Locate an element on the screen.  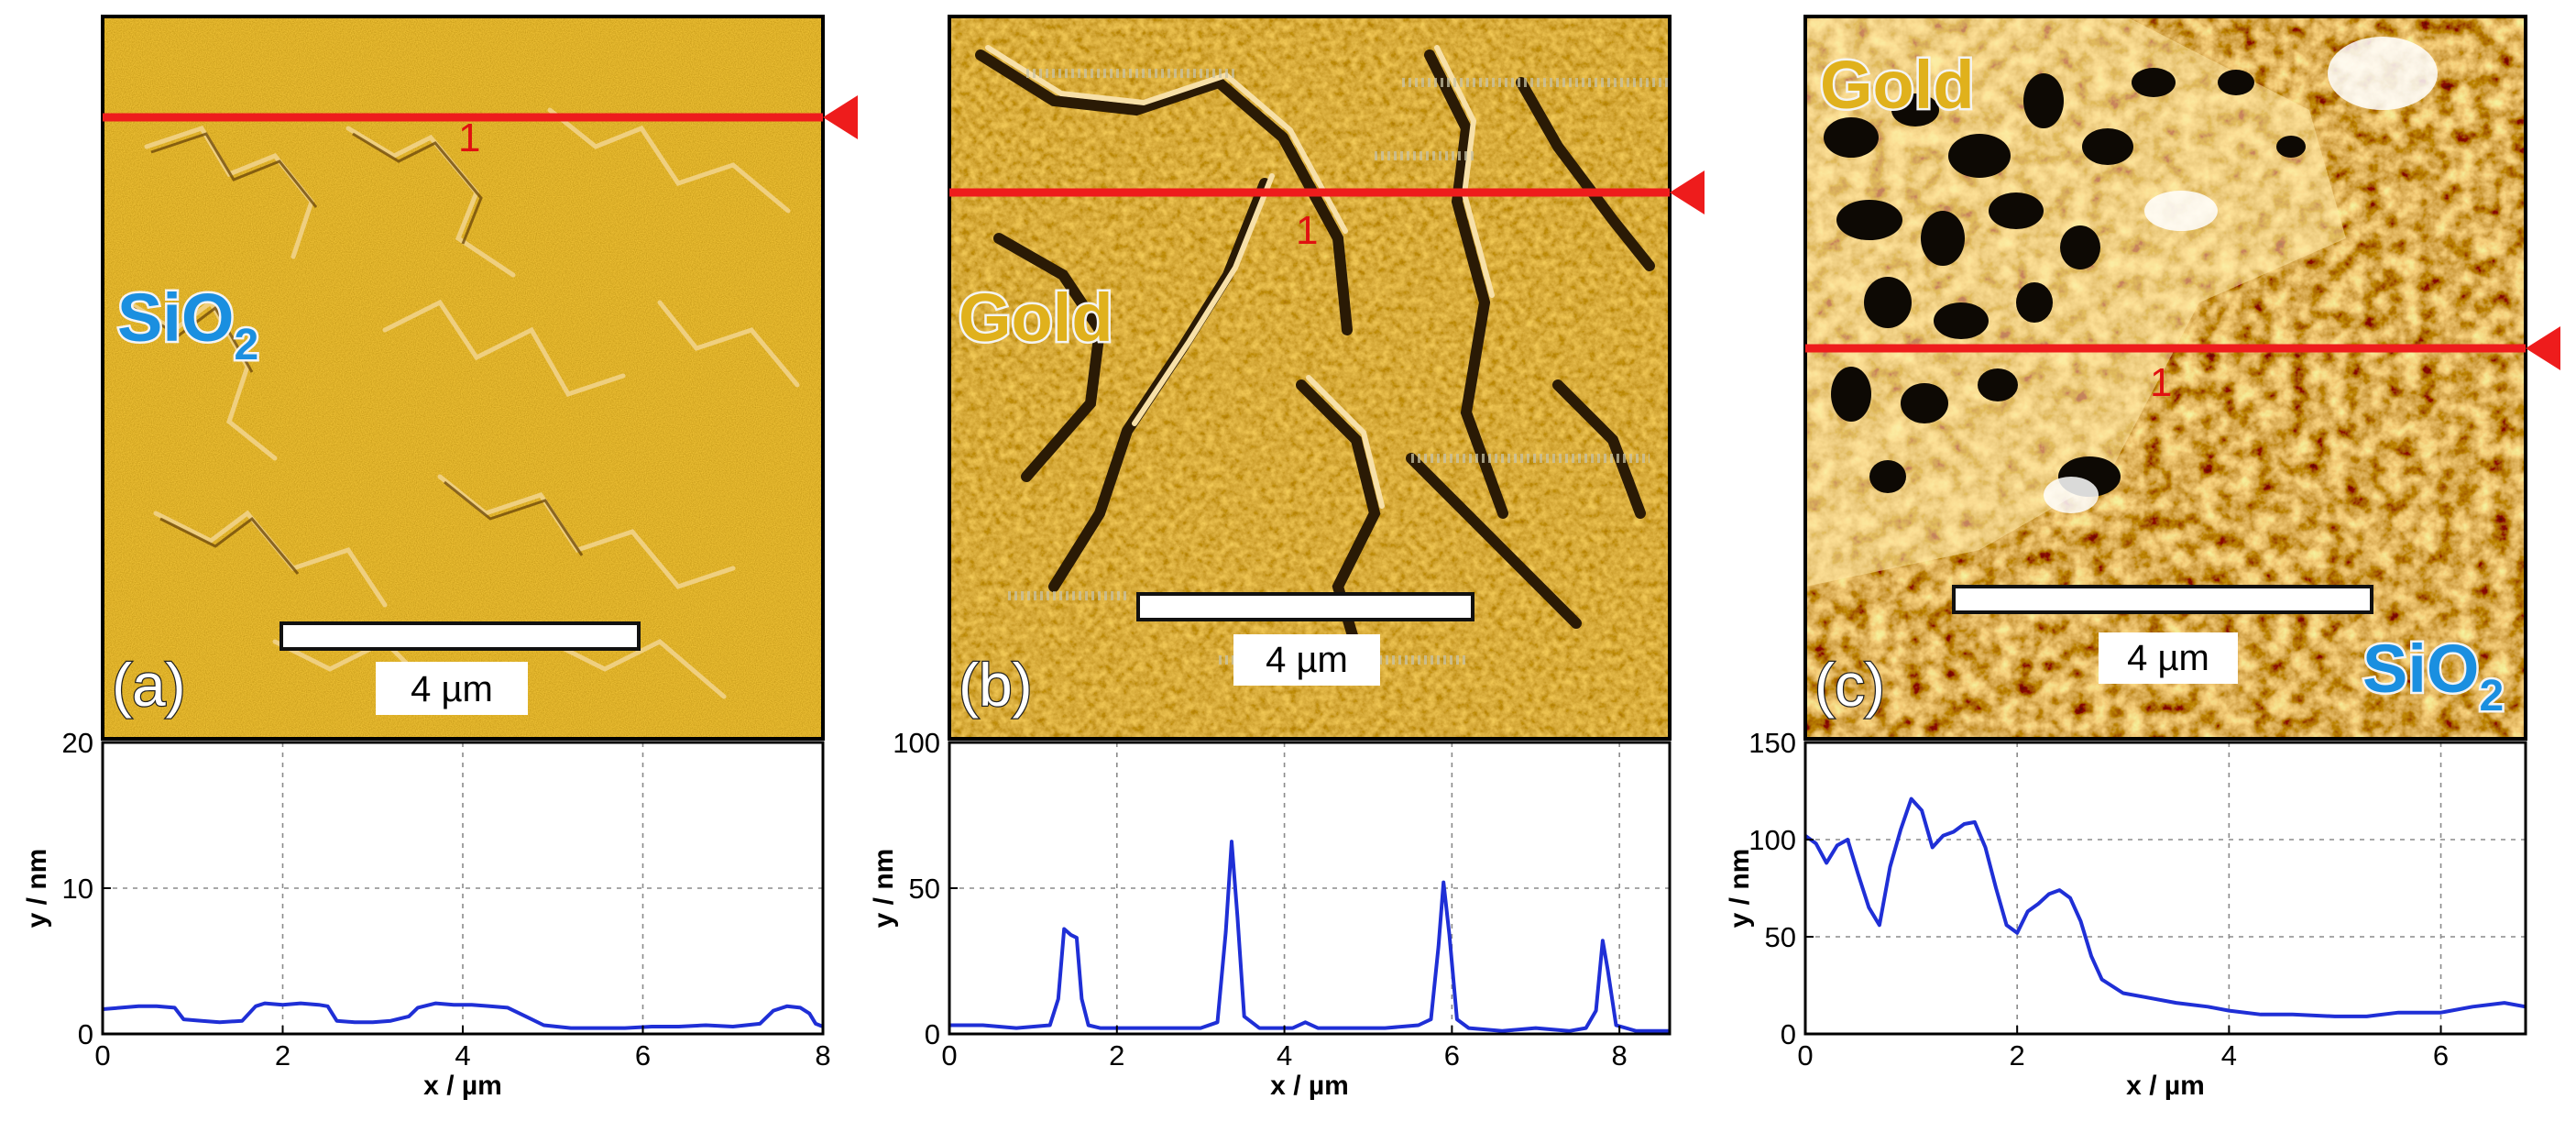
height-profile-chart-b: 0 2 4 6 8 0 50 100 x / µm y / nm is located at coordinates (1271, 914).